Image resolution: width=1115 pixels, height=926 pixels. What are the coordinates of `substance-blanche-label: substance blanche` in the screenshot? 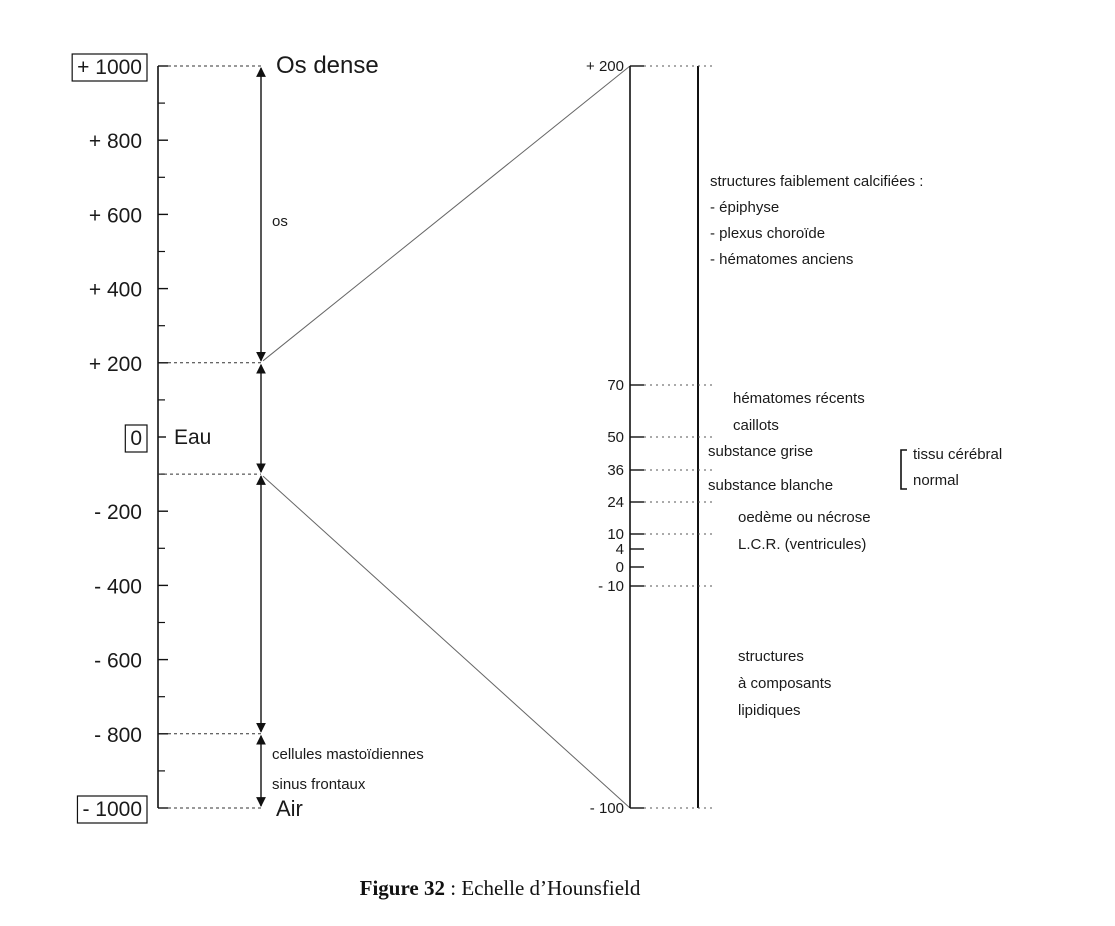 It's located at (770, 485).